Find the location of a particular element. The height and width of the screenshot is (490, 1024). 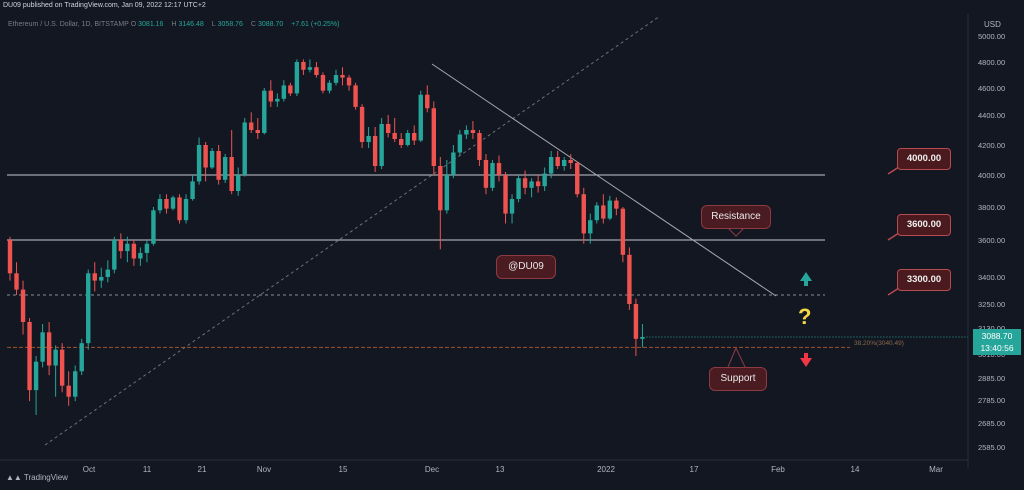

y-tick-label: 5000.00 is located at coordinates (991, 36).